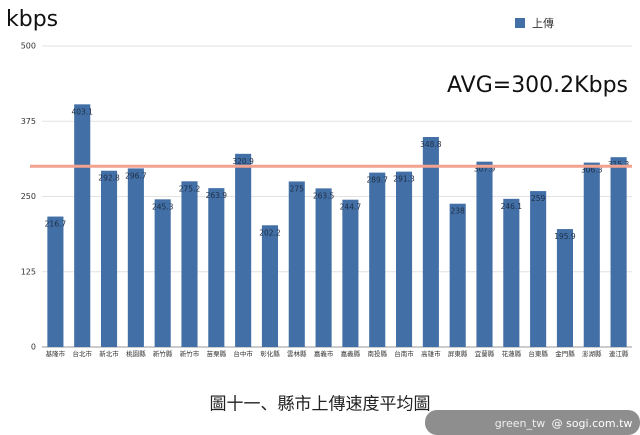  I want to click on value-label: 246.1, so click(512, 206).